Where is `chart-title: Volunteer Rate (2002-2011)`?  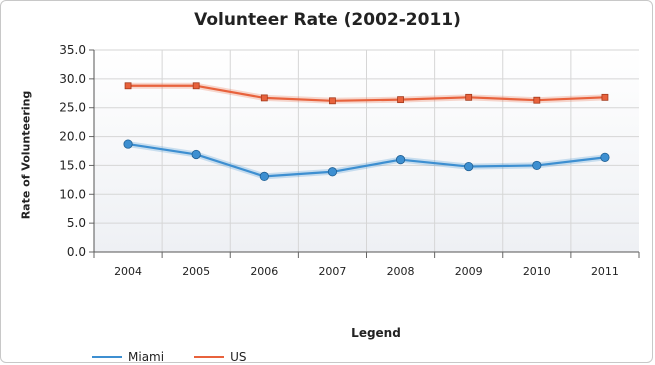 chart-title: Volunteer Rate (2002-2011) is located at coordinates (327, 20).